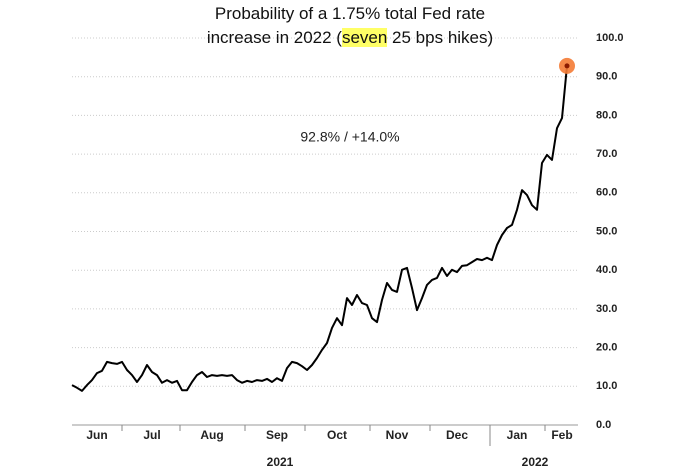 The image size is (681, 472). I want to click on x-tick-label: Oct, so click(337, 435).